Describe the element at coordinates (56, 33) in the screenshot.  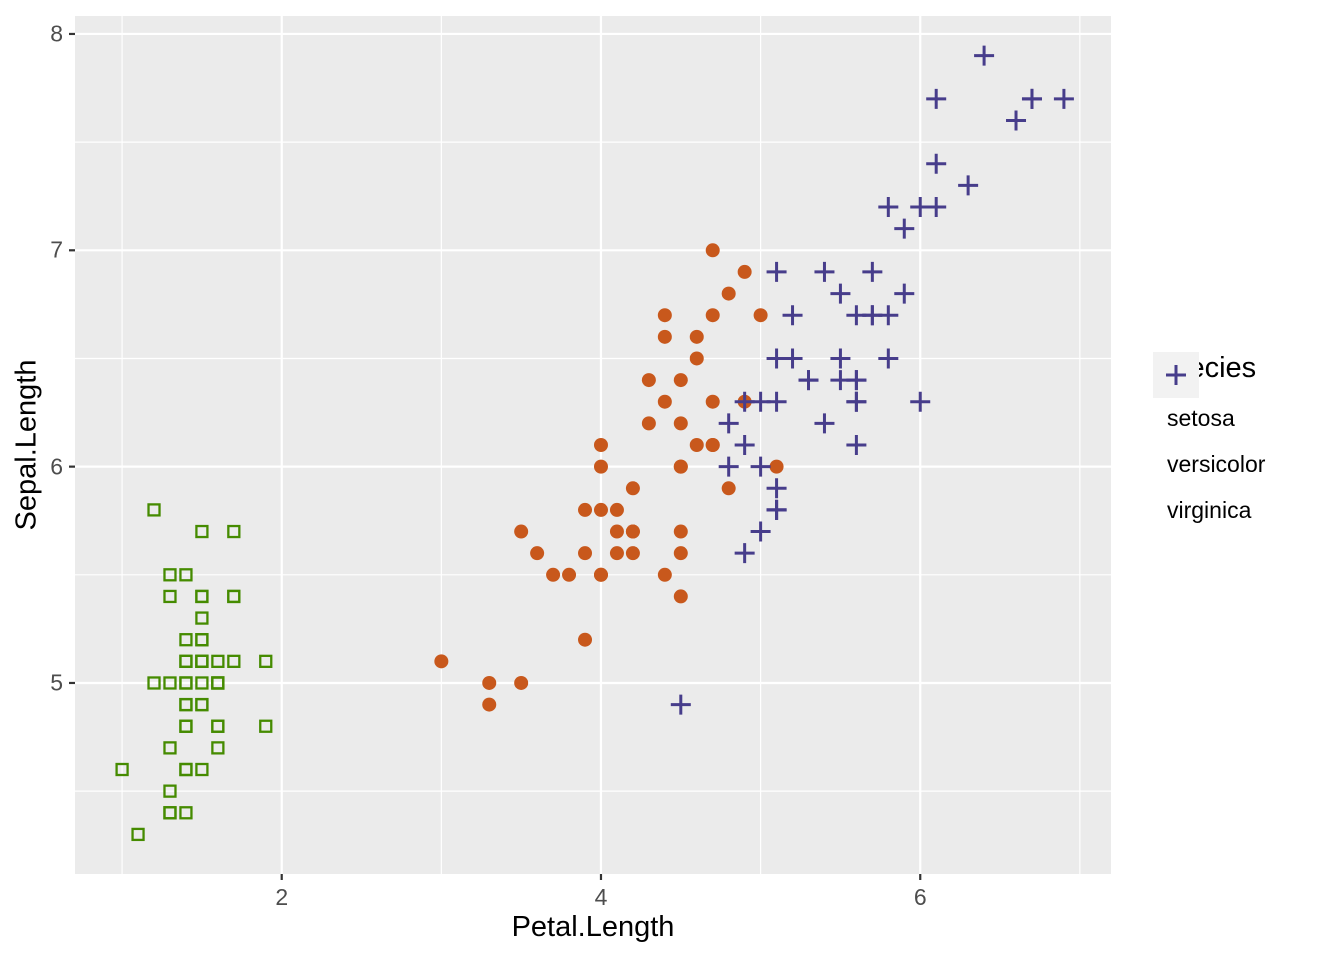
I see `y-tick-label: 8` at that location.